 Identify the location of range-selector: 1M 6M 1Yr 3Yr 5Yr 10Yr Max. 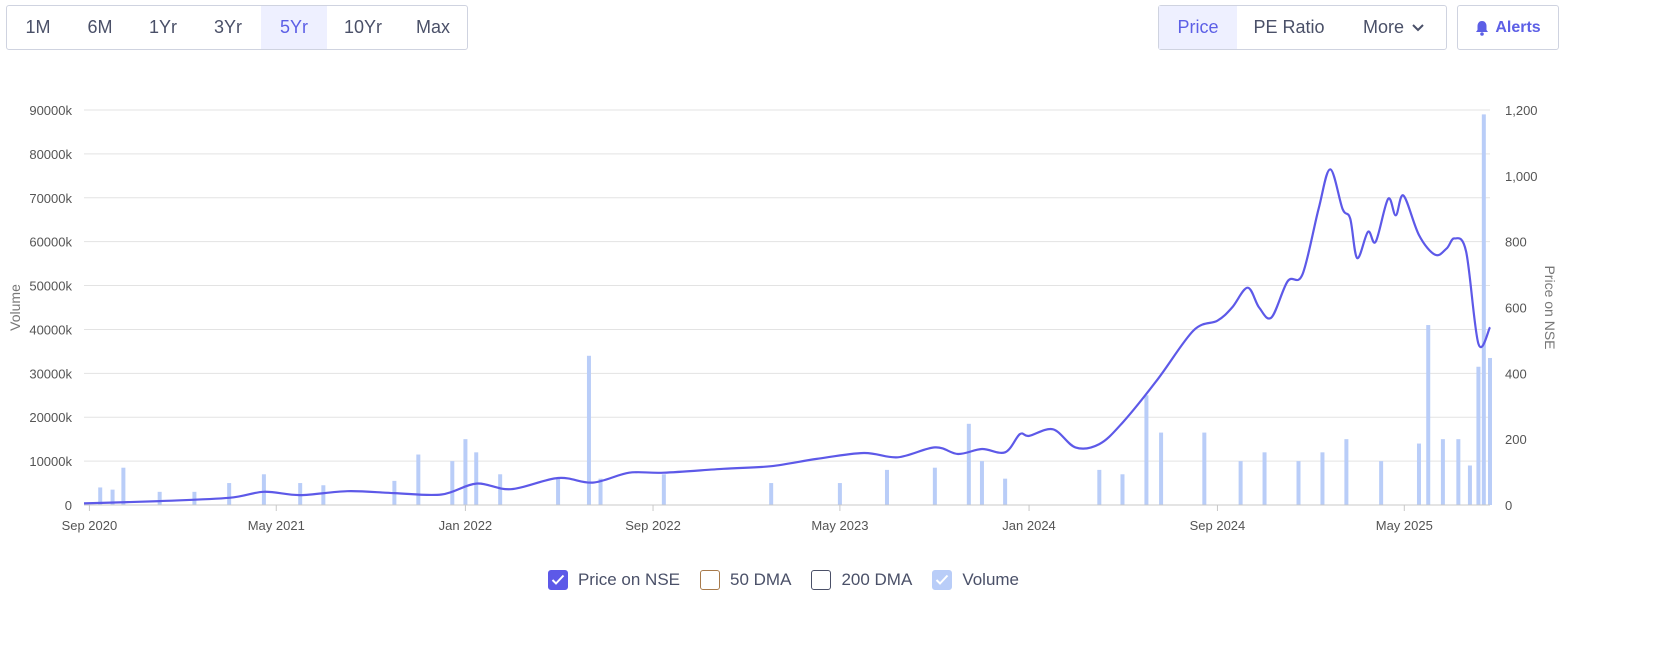
(237, 27).